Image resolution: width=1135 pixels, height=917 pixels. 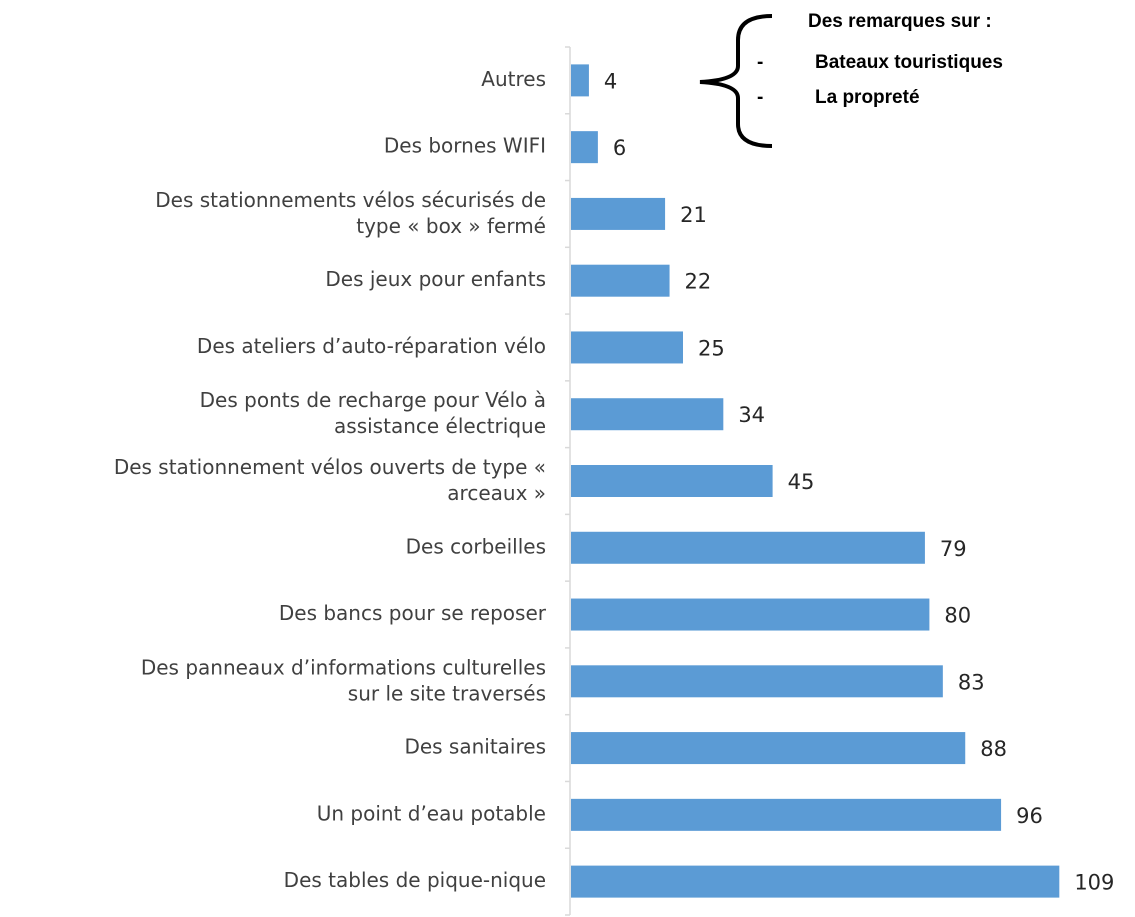 I want to click on y-tick-label: Des corbeilles, so click(x=476, y=546).